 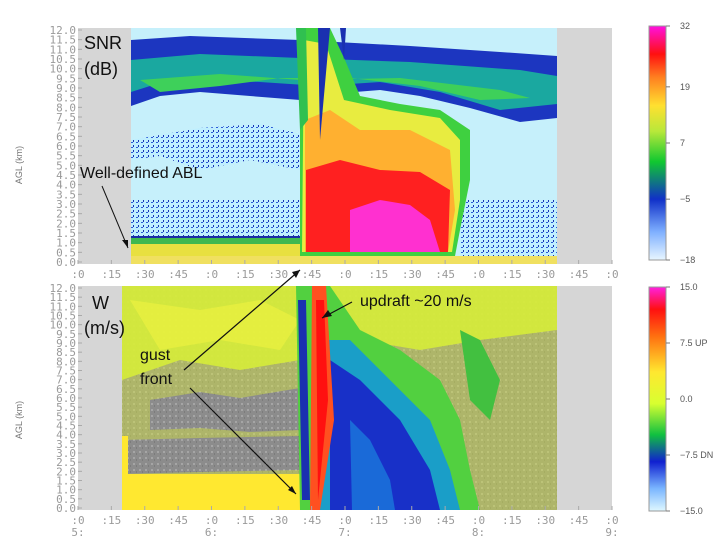 What do you see at coordinates (66, 127) in the screenshot?
I see `snr-y-tick-label: 7.0` at bounding box center [66, 127].